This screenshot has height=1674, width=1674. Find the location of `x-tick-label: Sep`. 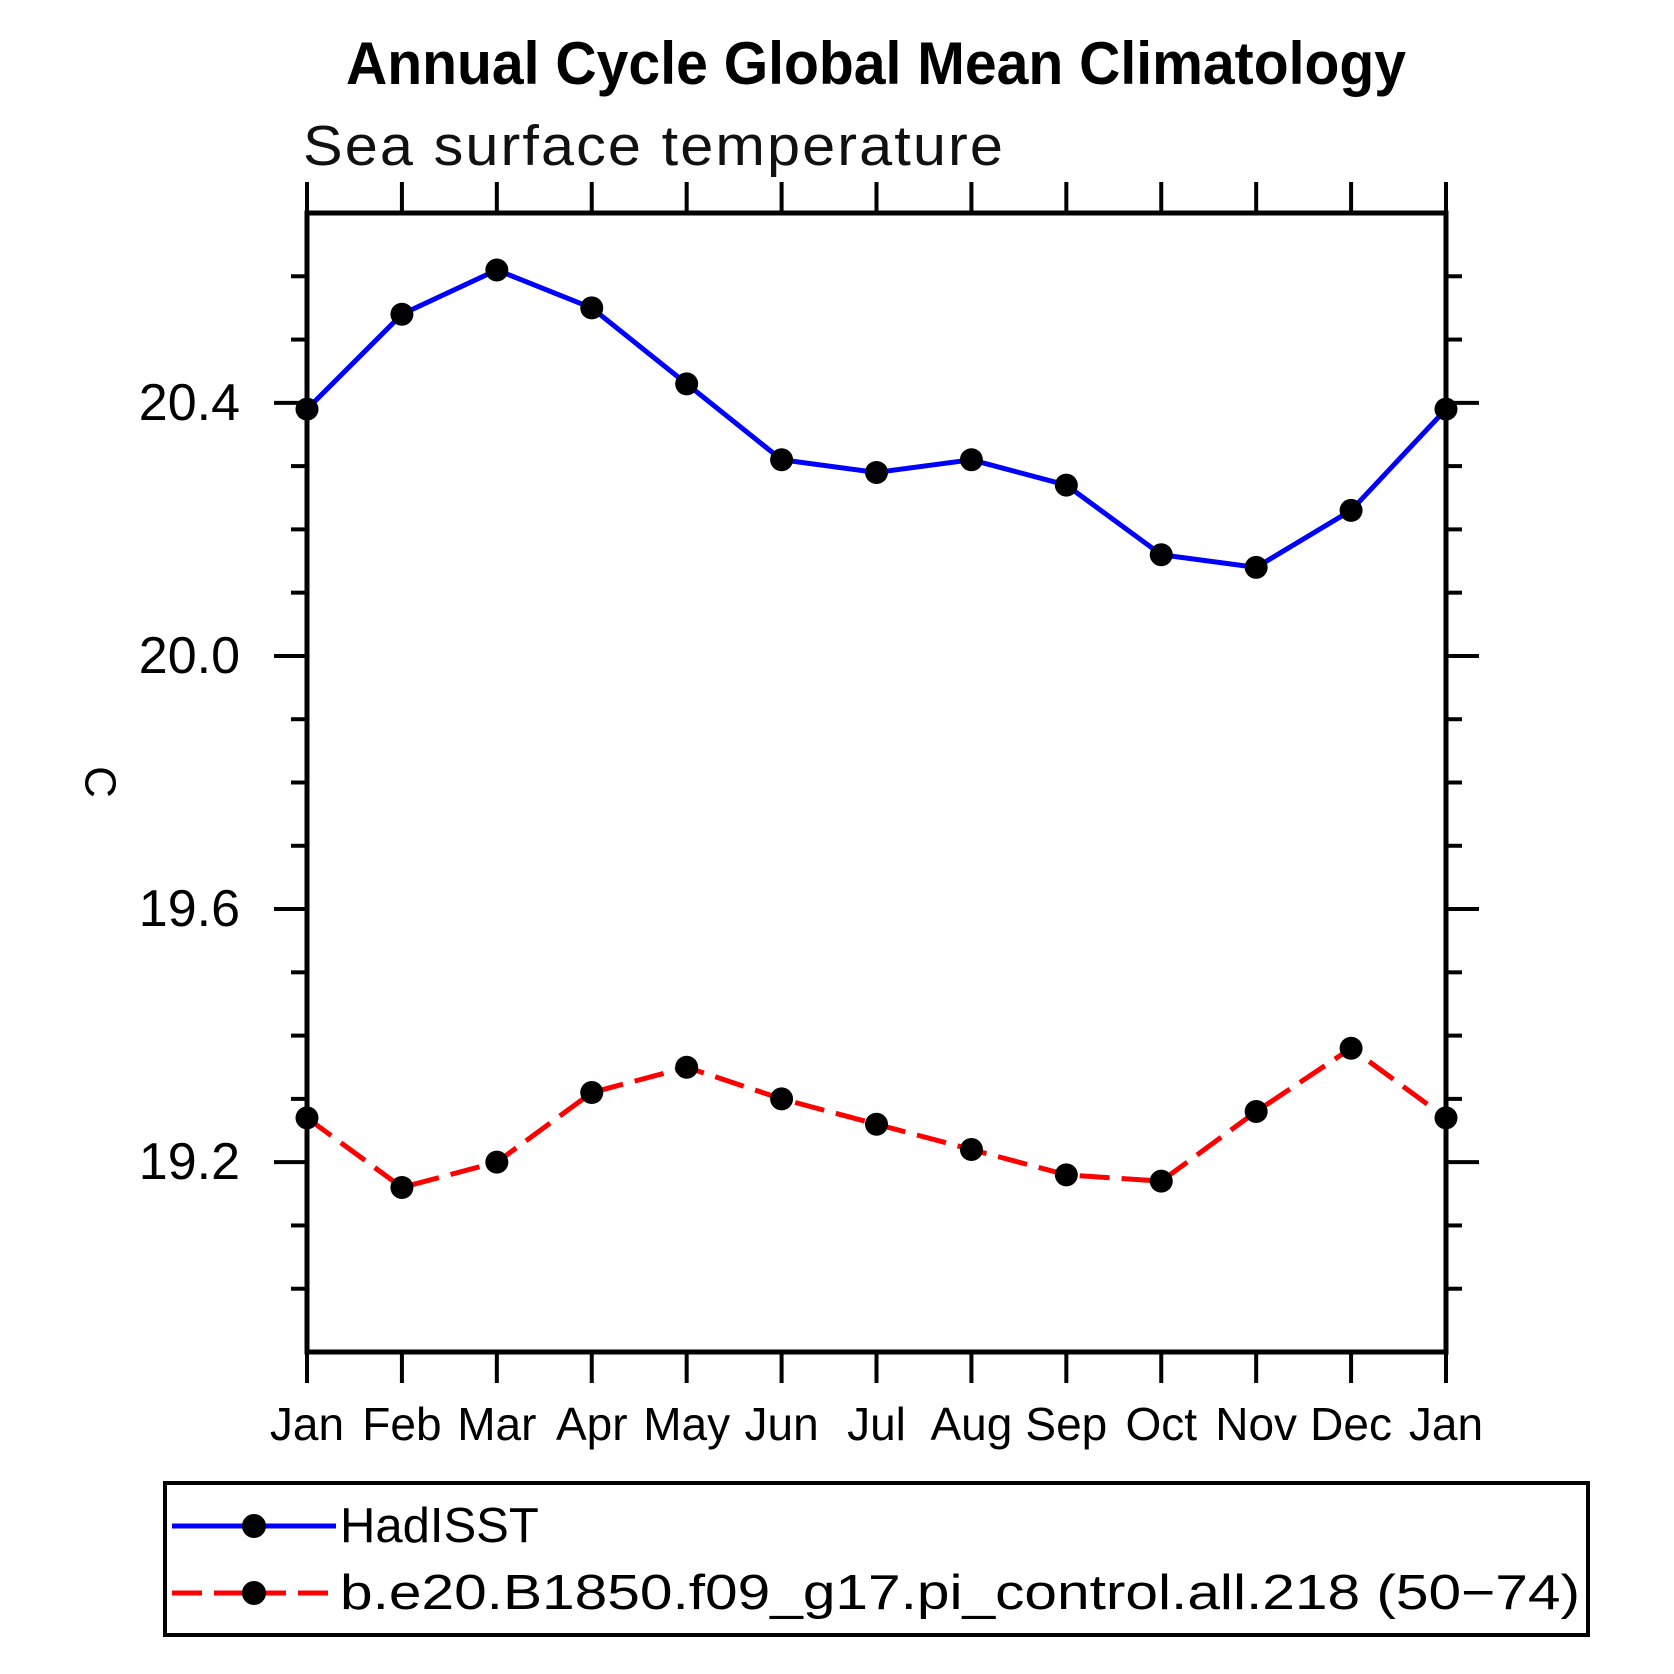

x-tick-label: Sep is located at coordinates (1066, 1424).